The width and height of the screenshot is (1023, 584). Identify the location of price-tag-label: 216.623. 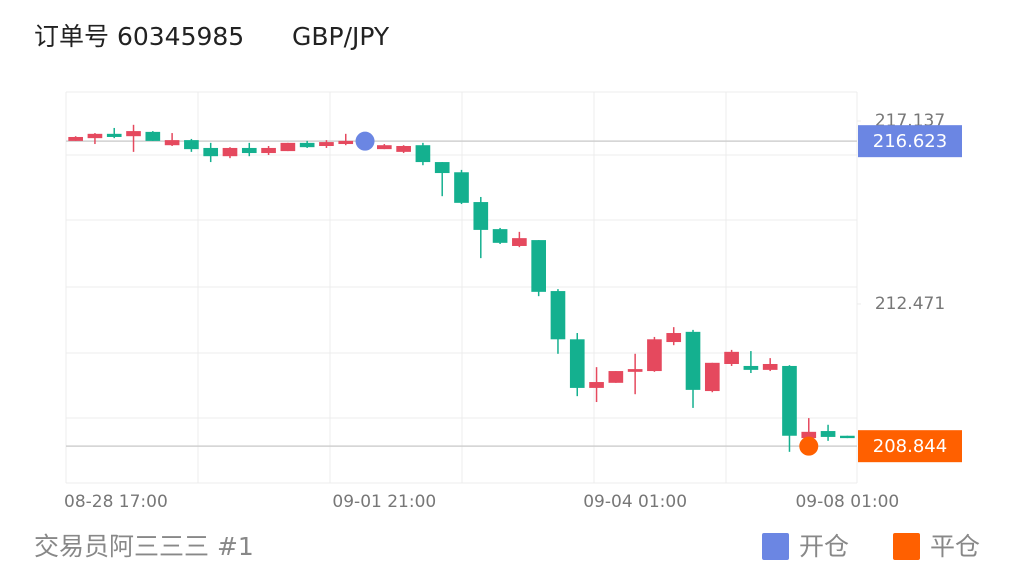
(910, 141).